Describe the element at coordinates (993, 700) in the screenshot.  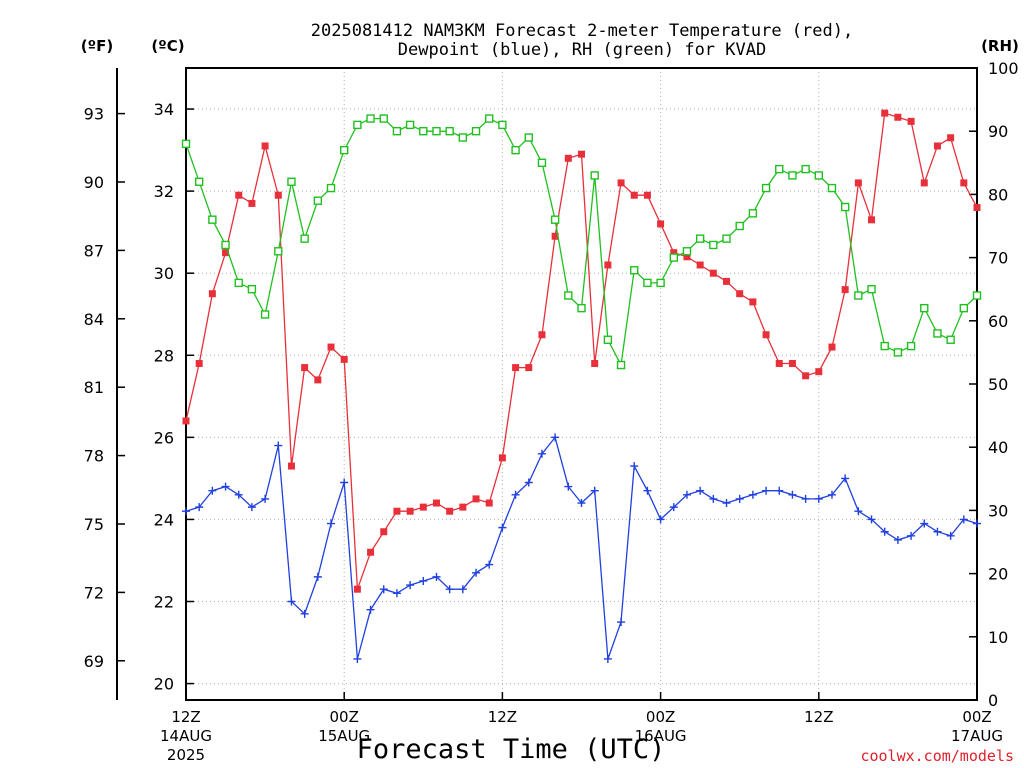
I see `rh-tick-label: 0` at that location.